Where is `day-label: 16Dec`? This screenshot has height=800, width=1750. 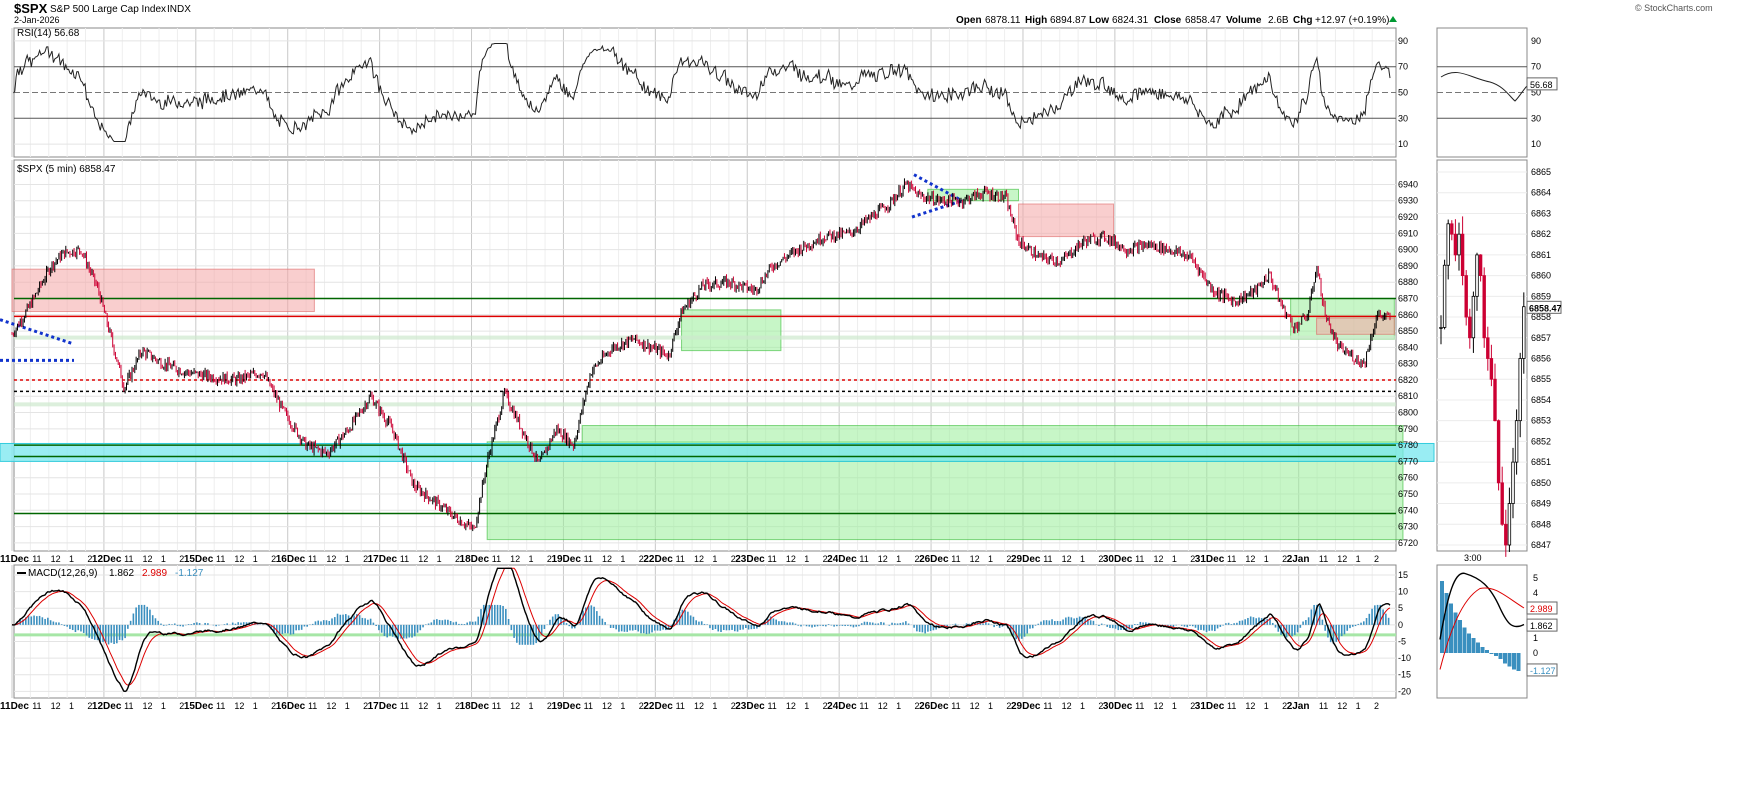 day-label: 16Dec is located at coordinates (291, 559).